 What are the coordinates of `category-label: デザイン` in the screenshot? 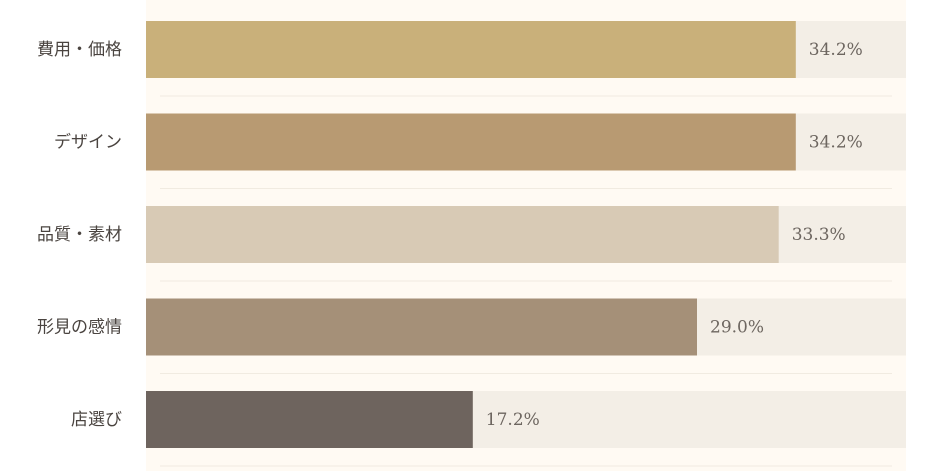 It's located at (88, 142).